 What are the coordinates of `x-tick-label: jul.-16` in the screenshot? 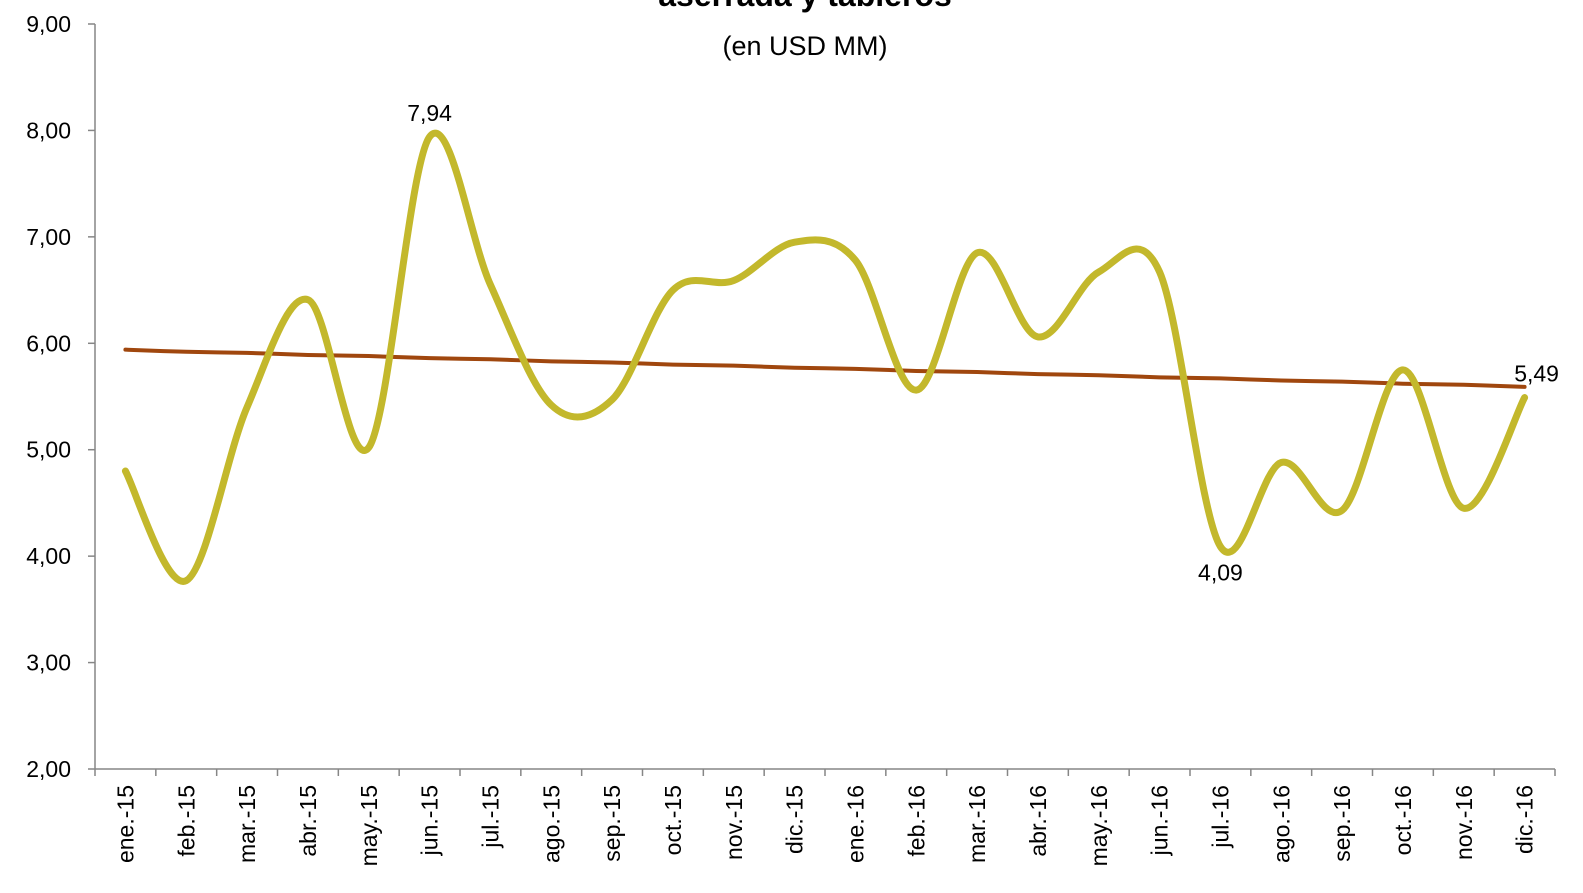 It's located at (1220, 817).